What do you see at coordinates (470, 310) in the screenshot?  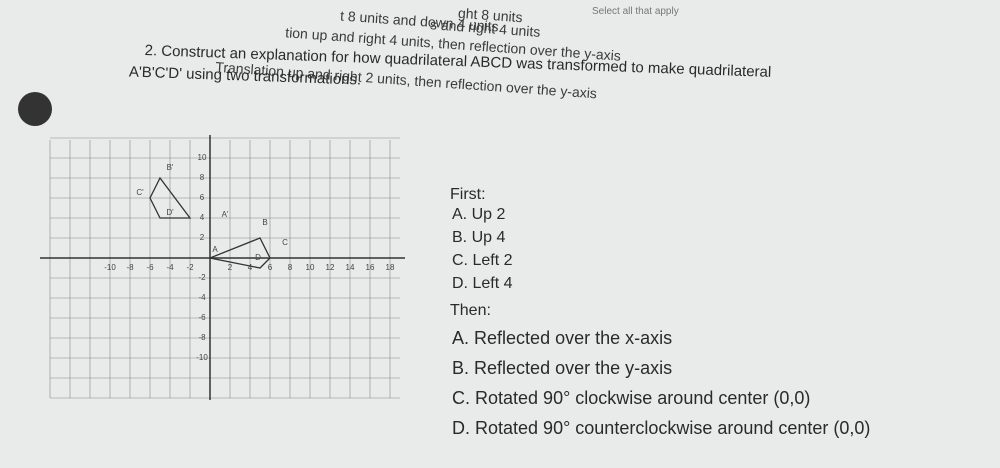 I see `section-label: Then:` at bounding box center [470, 310].